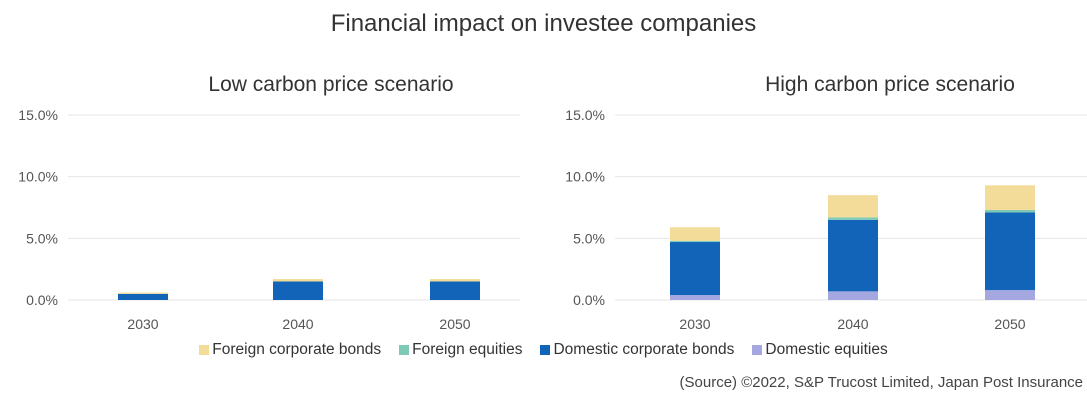 The width and height of the screenshot is (1087, 396). I want to click on legend-item-domestic-equities: Domestic equities, so click(820, 350).